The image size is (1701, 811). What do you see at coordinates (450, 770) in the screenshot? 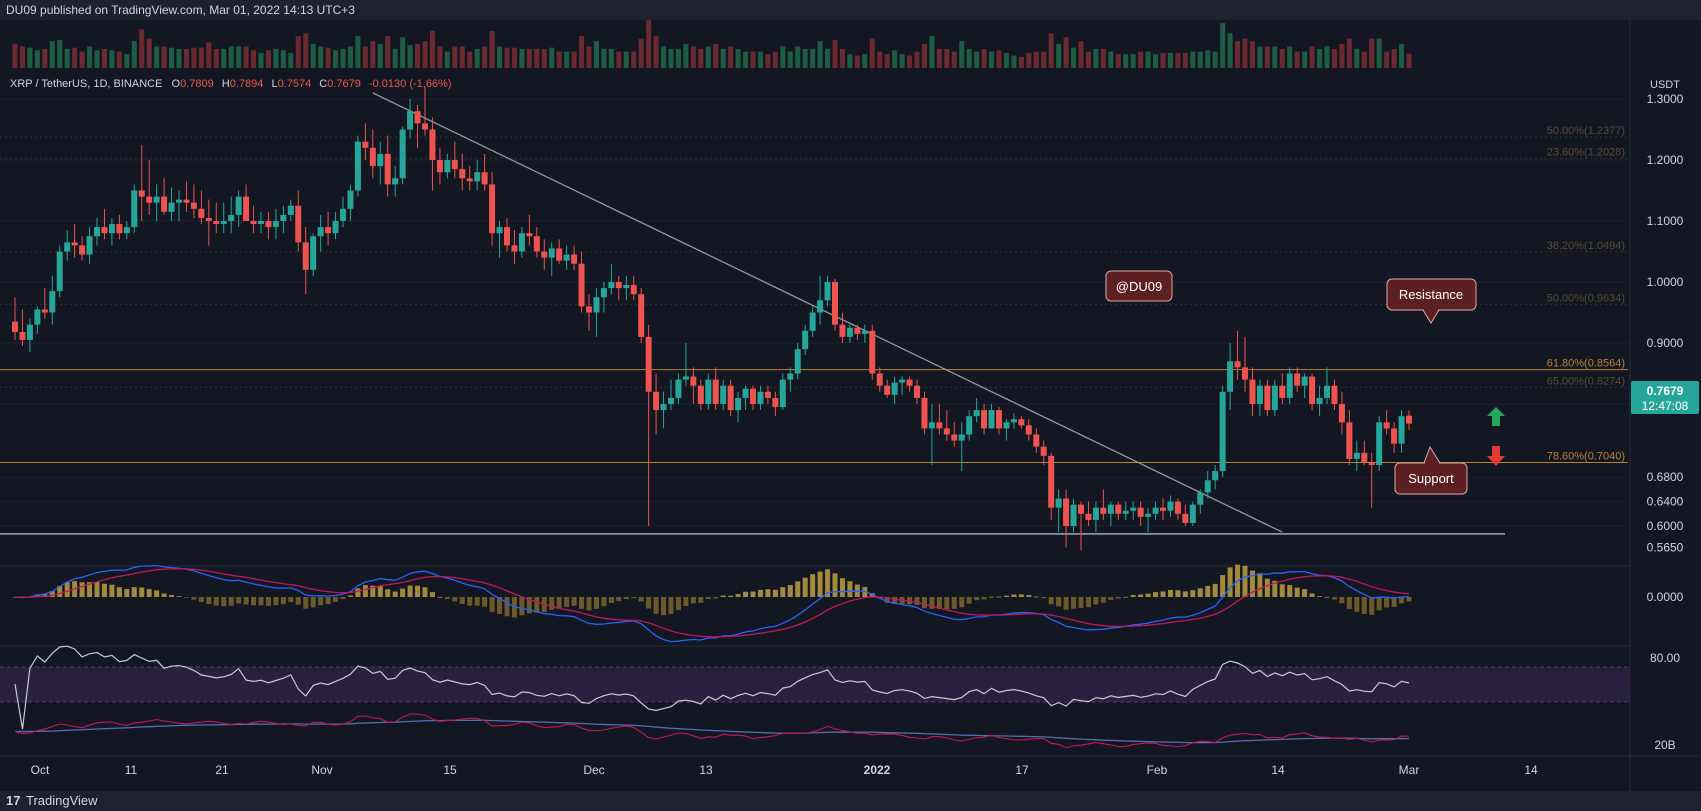
I see `time-tick-label: 15` at bounding box center [450, 770].